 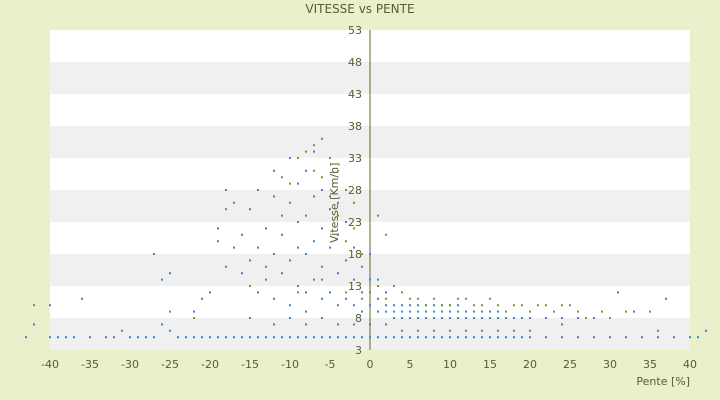 What do you see at coordinates (370, 364) in the screenshot?
I see `x-tick-label: 0` at bounding box center [370, 364].